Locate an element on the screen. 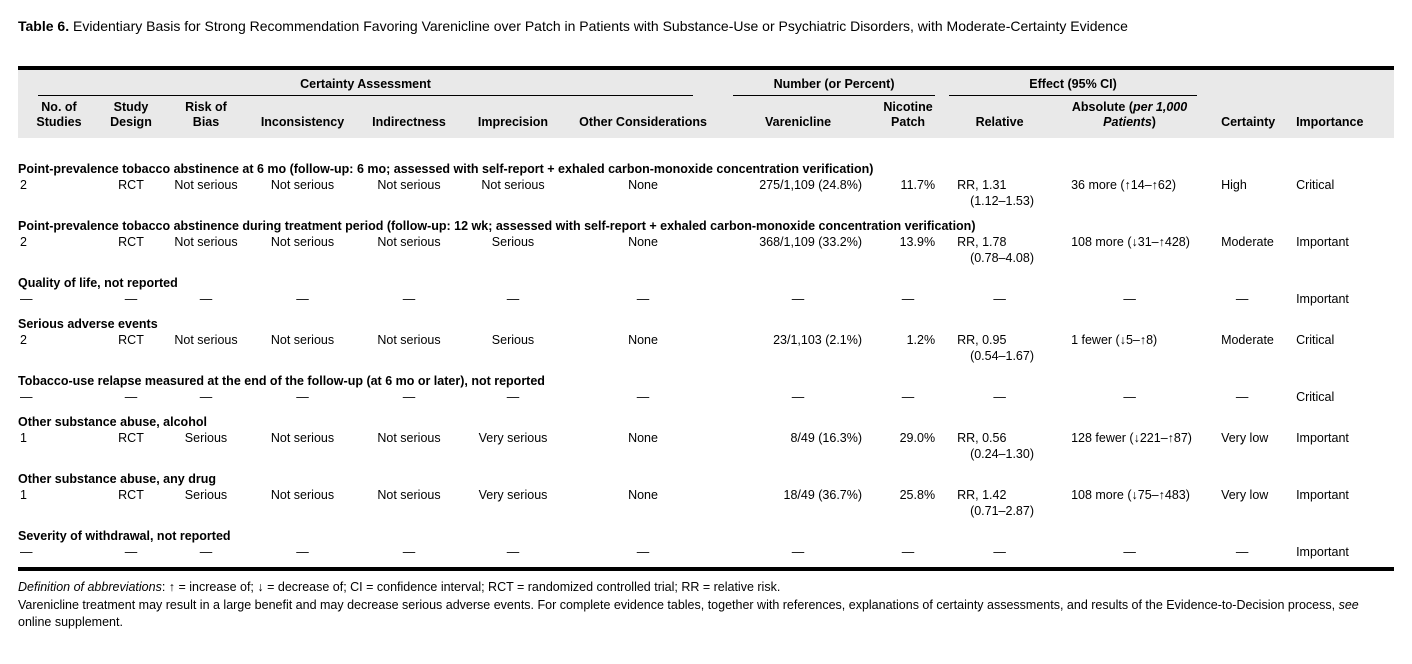  col-header-risk-of-bias: Risk of Bias is located at coordinates (206, 114).